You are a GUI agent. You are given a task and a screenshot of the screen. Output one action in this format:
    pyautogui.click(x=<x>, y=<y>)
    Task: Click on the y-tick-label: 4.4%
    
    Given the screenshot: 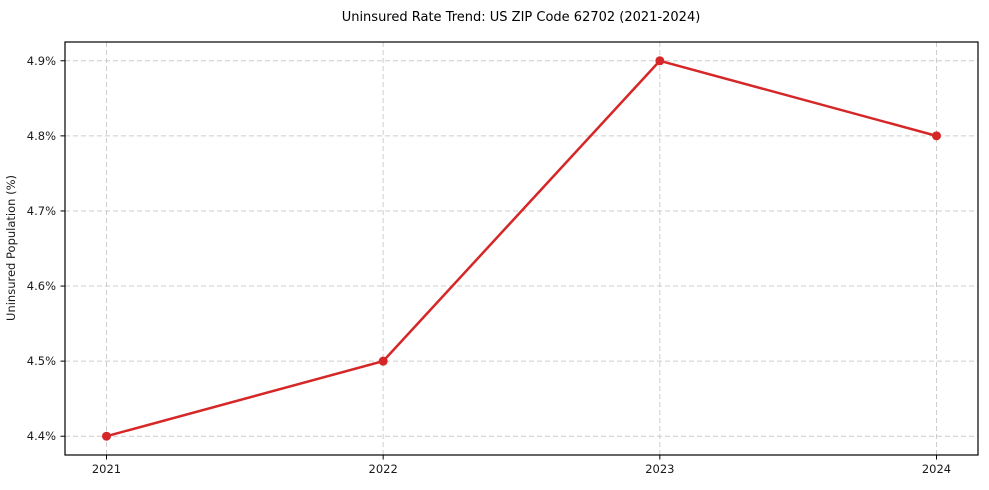 What is the action you would take?
    pyautogui.click(x=41, y=436)
    